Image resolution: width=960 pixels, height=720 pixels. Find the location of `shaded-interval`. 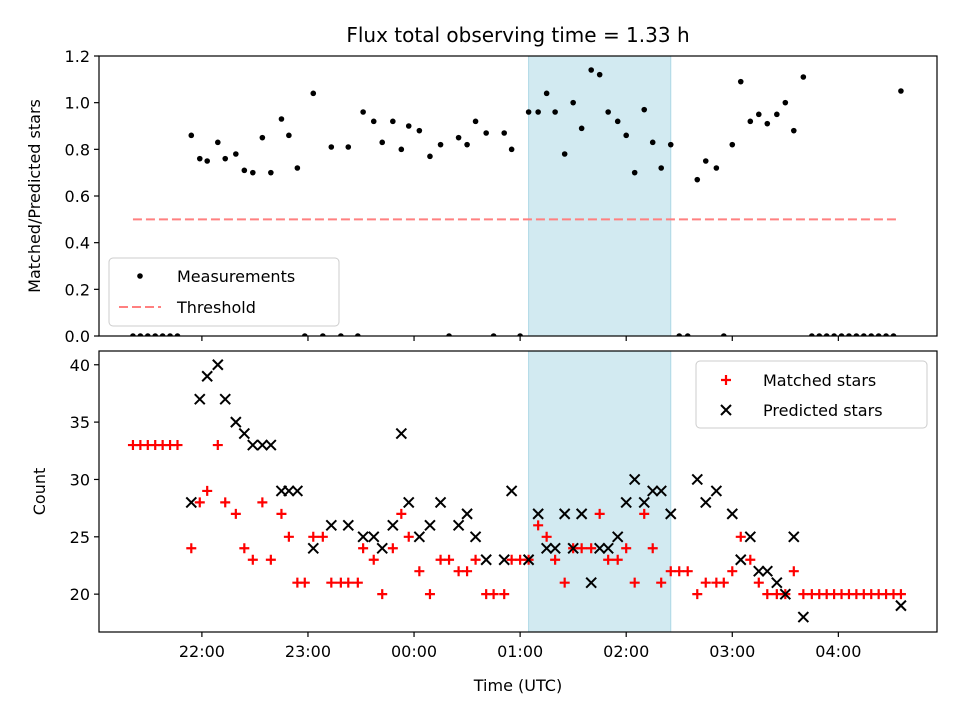

shaded-interval is located at coordinates (600, 491).